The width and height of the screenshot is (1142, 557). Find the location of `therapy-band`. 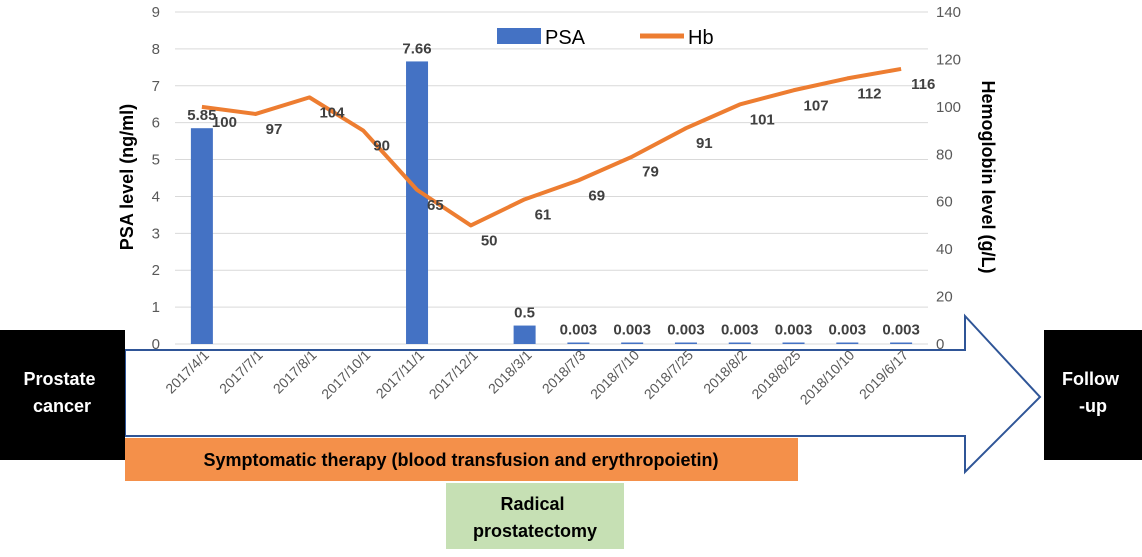

therapy-band is located at coordinates (461, 459).